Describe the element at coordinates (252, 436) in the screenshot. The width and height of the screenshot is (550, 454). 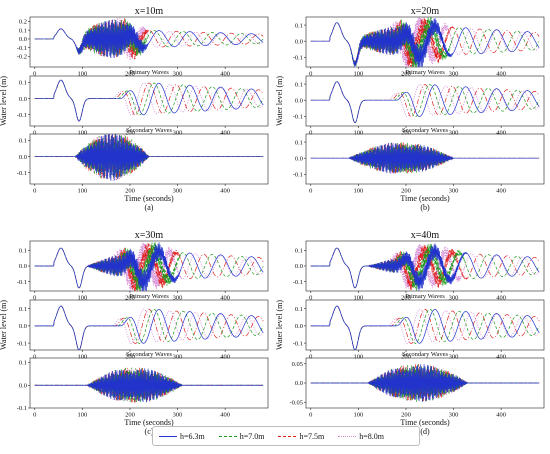
I see `legend-label: h=7.0m` at that location.